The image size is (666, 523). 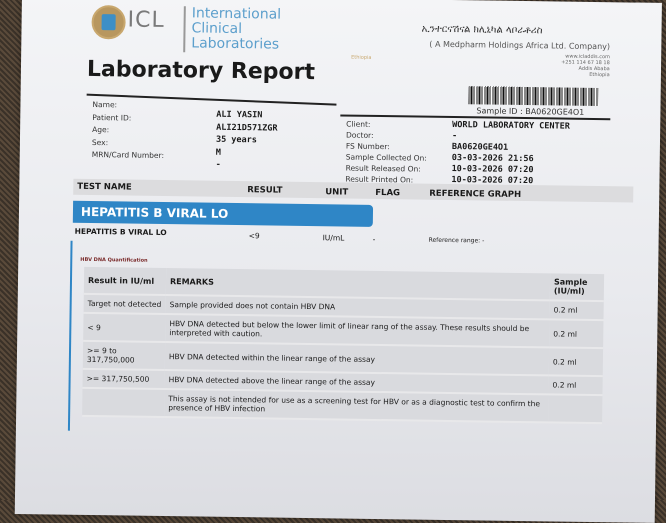 I want to click on label-name: Name:, so click(x=105, y=104).